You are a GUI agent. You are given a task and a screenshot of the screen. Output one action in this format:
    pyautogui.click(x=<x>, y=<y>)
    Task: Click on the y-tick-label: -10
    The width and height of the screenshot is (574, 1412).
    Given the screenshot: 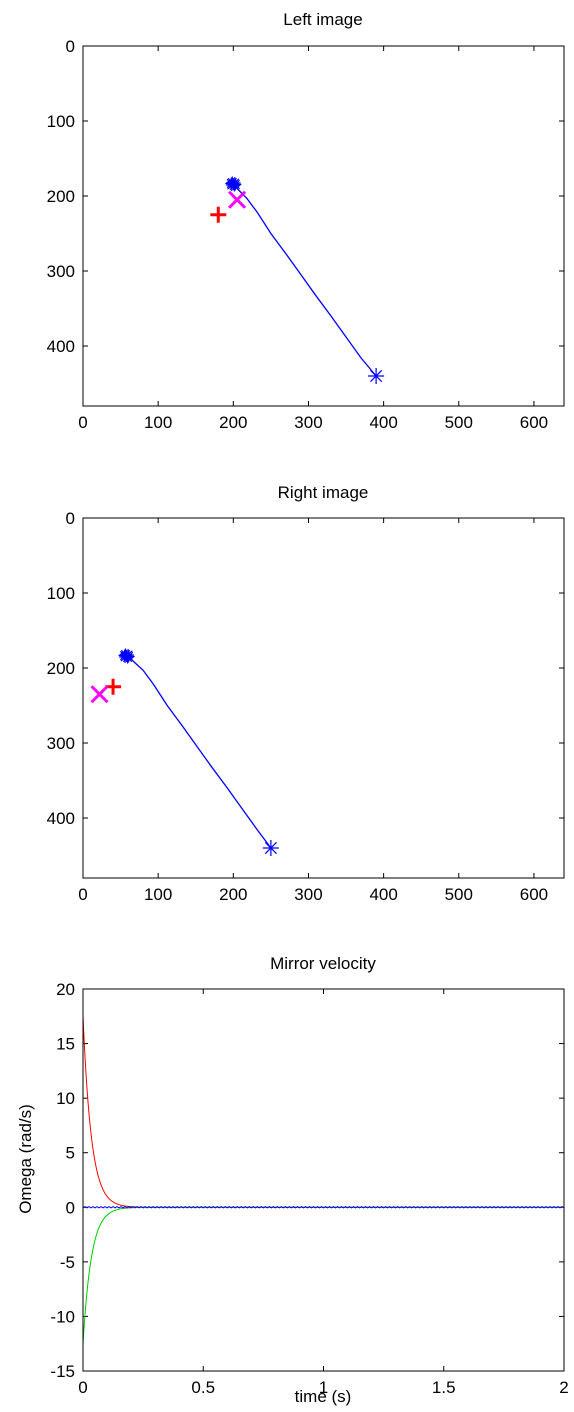 What is the action you would take?
    pyautogui.click(x=62, y=1316)
    